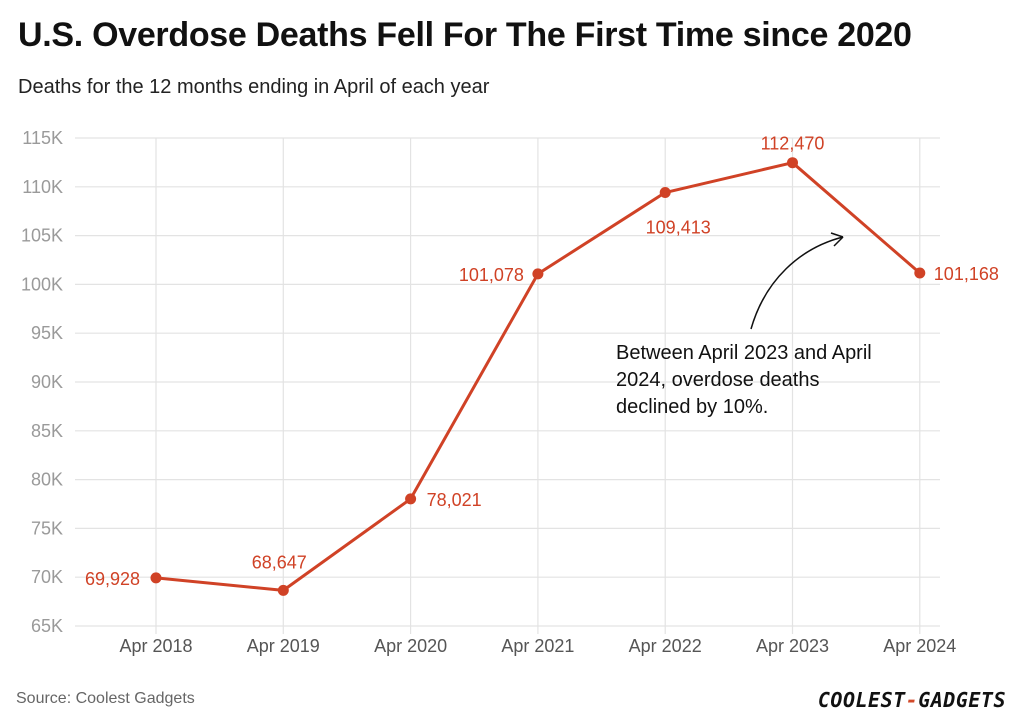  I want to click on logo-part-1: COOLEST, so click(861, 700).